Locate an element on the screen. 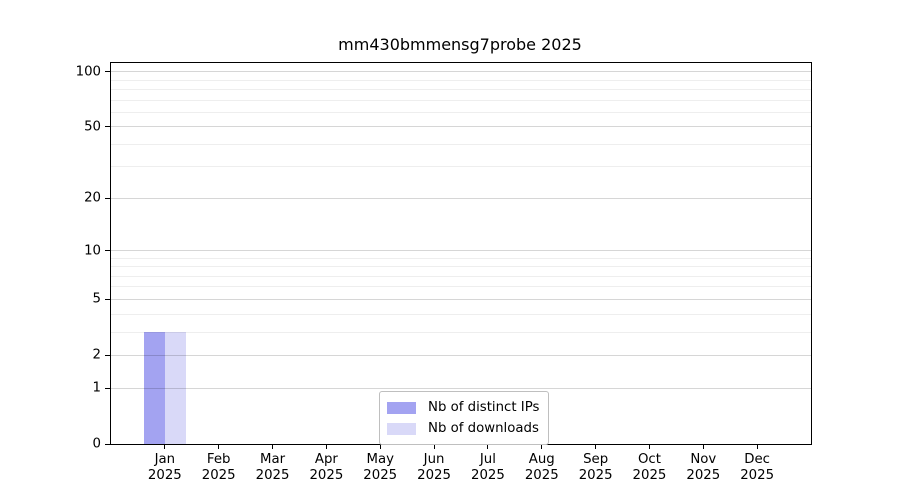 The width and height of the screenshot is (900, 500). y-axis-tick-label: 50 is located at coordinates (92, 127).